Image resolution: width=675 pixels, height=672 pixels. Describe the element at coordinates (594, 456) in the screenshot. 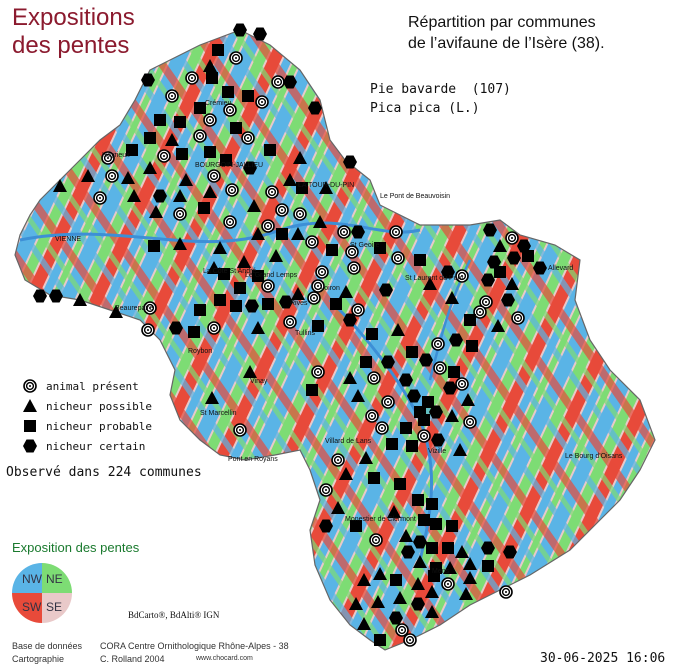

I see `town-label: Le Bourg d'Oisans` at that location.